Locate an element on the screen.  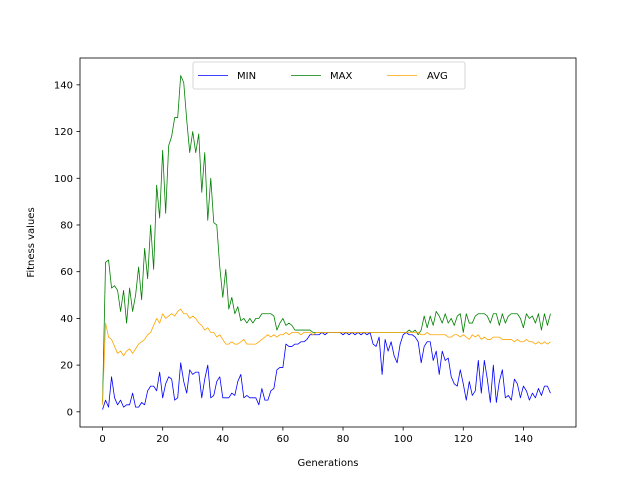
x-tick-label: 100 is located at coordinates (403, 439).